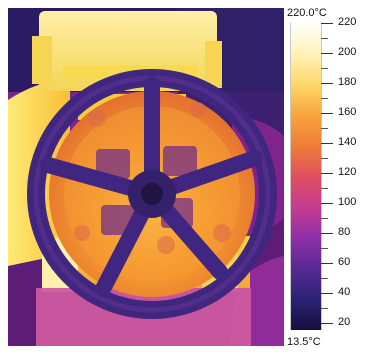 The width and height of the screenshot is (369, 355). What do you see at coordinates (306, 176) in the screenshot?
I see `scale-gradient` at bounding box center [306, 176].